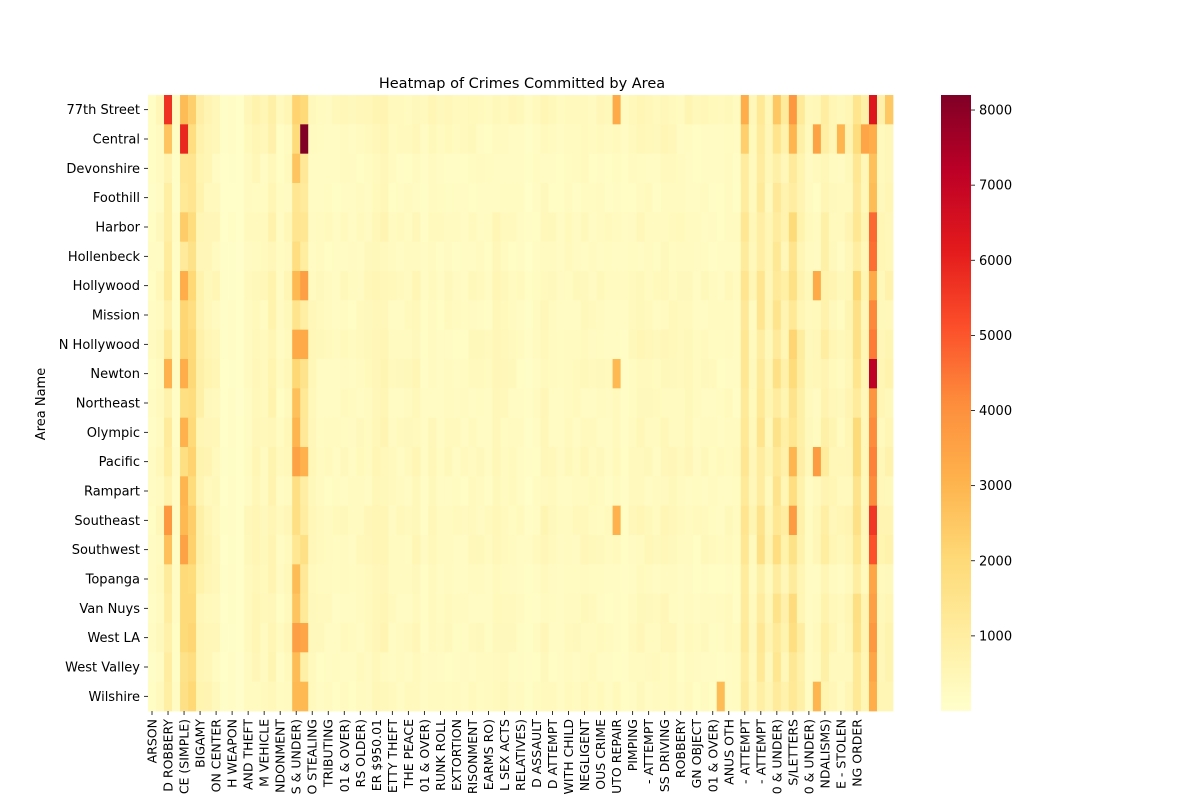 This screenshot has width=1200, height=804. What do you see at coordinates (995, 111) in the screenshot?
I see `colorbar-tick-label: 8000` at bounding box center [995, 111].